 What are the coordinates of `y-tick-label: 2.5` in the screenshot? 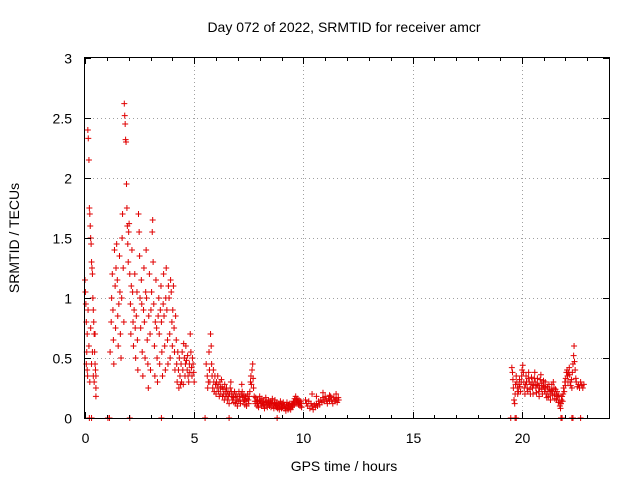 It's located at (63, 119).